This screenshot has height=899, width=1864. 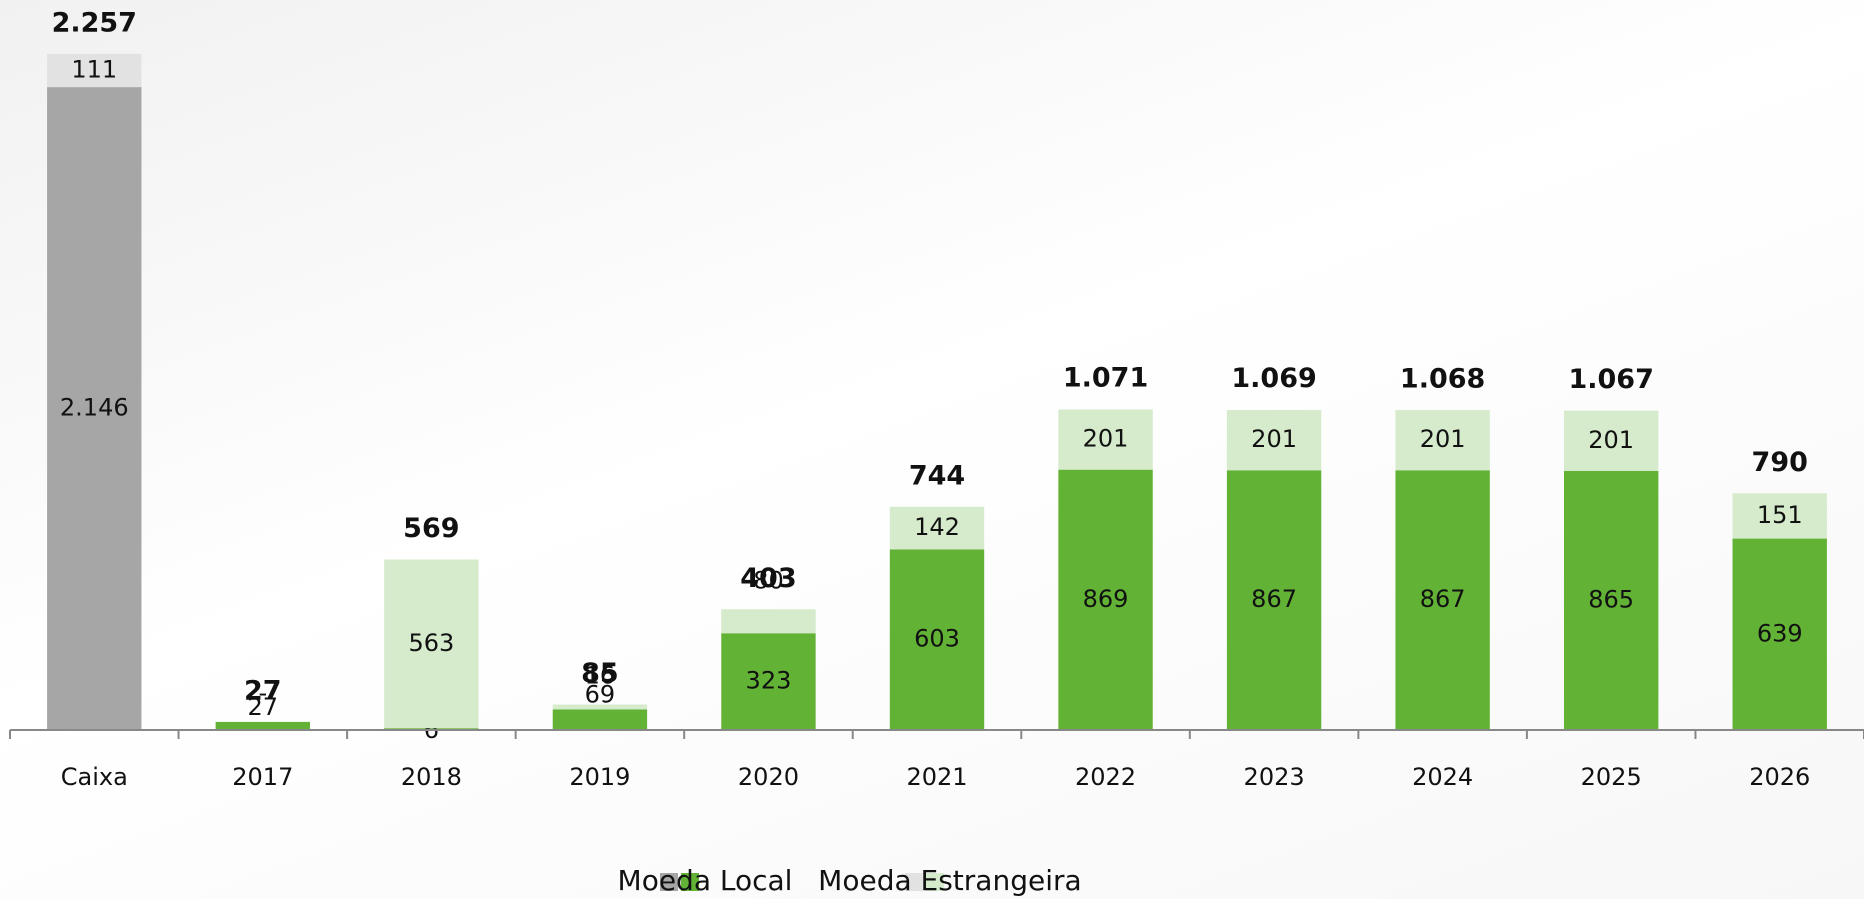 I want to click on value-label: 80, so click(x=768, y=580).